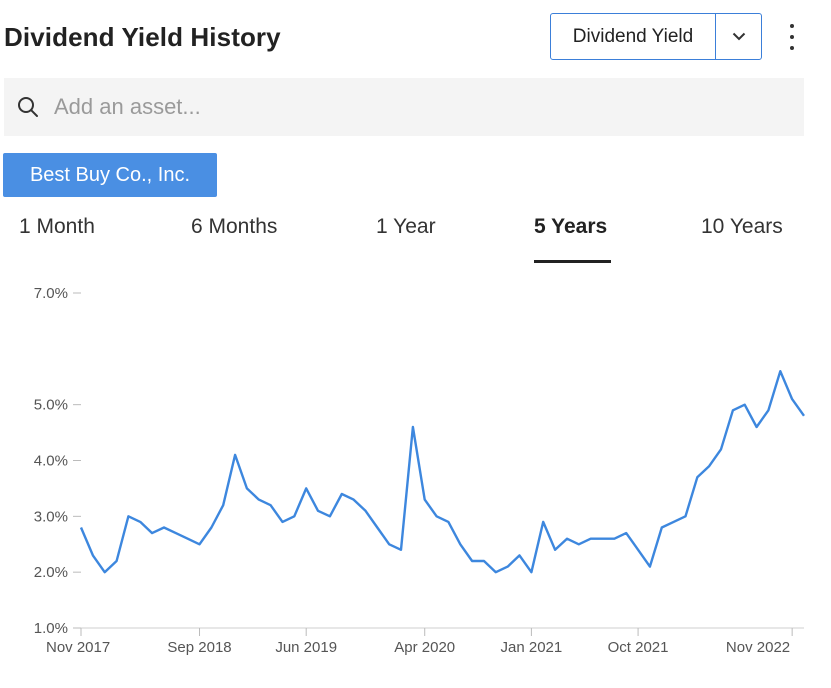  Describe the element at coordinates (638, 647) in the screenshot. I see `x-tick-label: Oct 2021` at that location.